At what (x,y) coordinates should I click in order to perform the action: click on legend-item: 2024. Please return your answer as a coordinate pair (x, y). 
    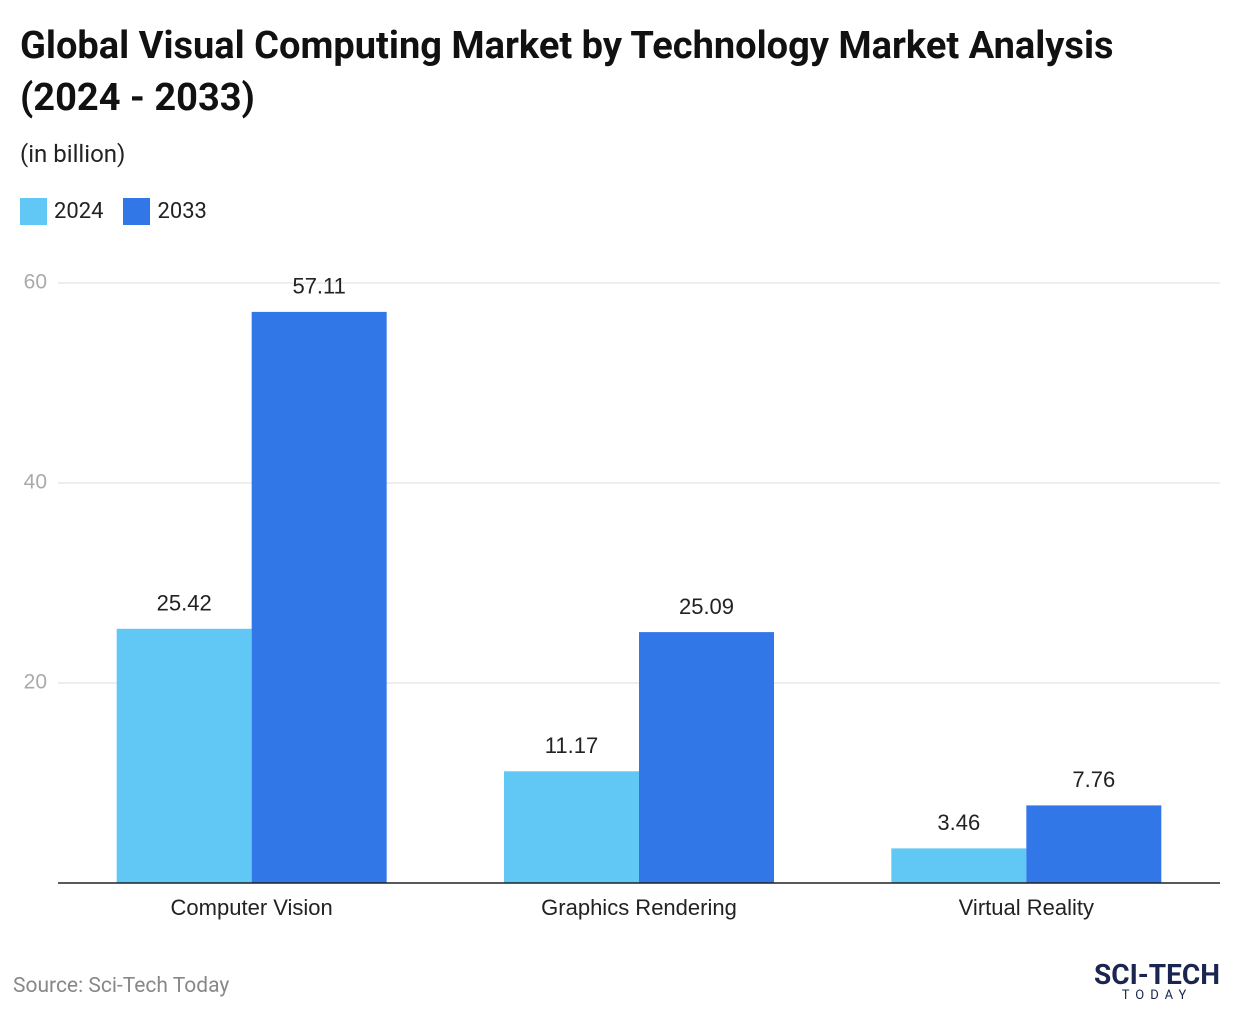
    Looking at the image, I should click on (61, 211).